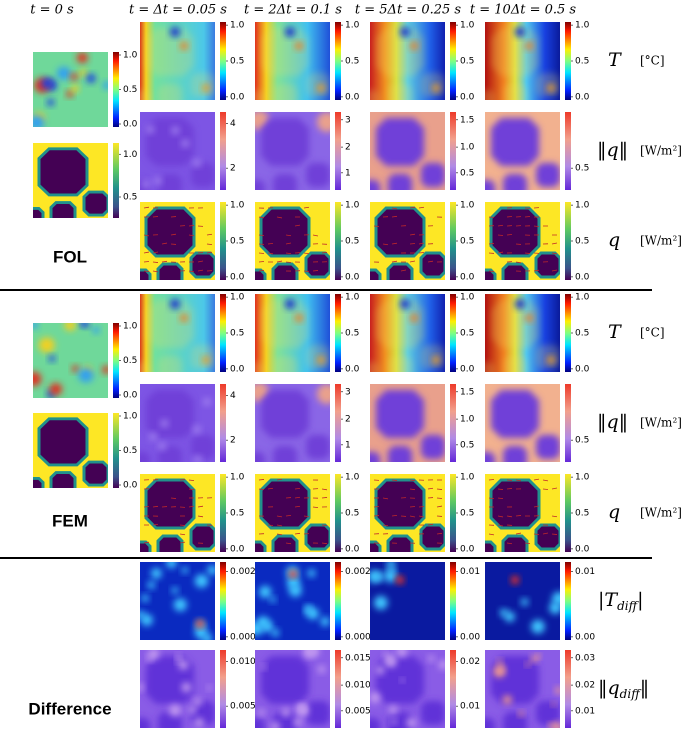 The image size is (685, 736). Describe the element at coordinates (585, 637) in the screenshot. I see `colorbar-tick-label: 0.00` at that location.